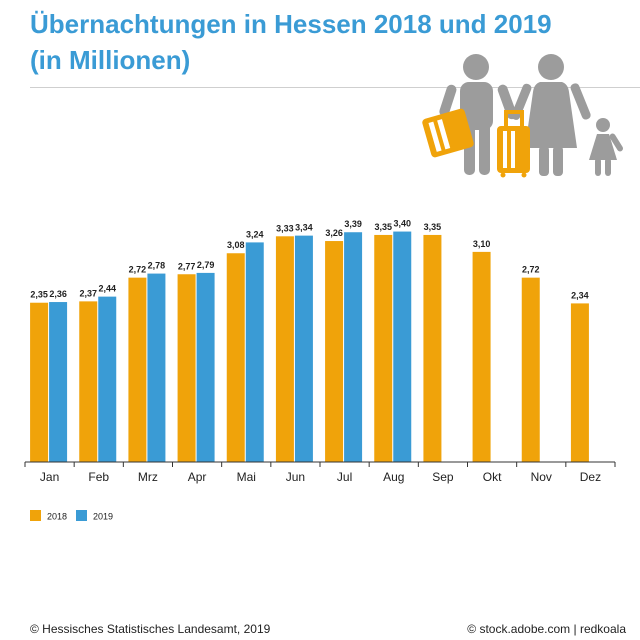 The width and height of the screenshot is (640, 640). What do you see at coordinates (206, 265) in the screenshot?
I see `data-label-2019-apr: 2,79` at bounding box center [206, 265].